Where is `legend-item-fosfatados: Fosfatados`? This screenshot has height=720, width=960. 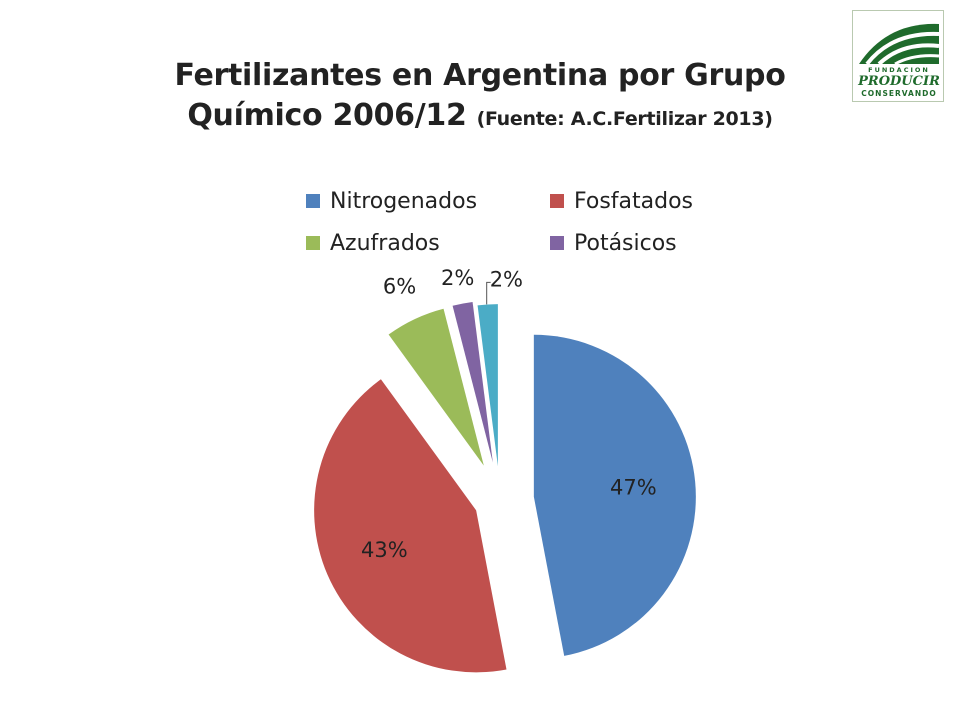 legend-item-fosfatados: Fosfatados is located at coordinates (621, 201).